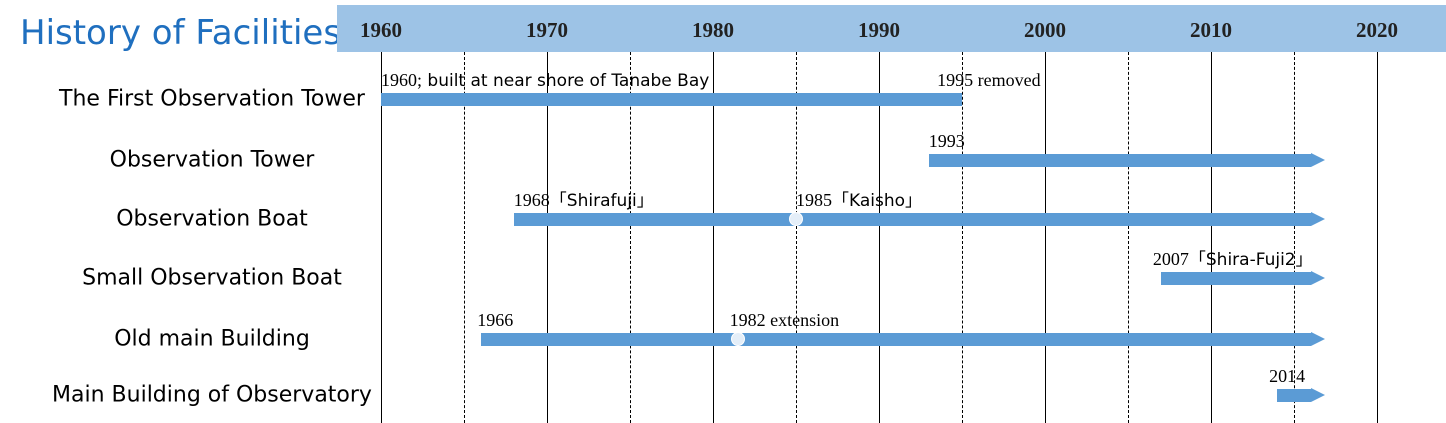 The height and width of the screenshot is (423, 1446). Describe the element at coordinates (814, 200) in the screenshot. I see `annotation-year: 1985` at that location.